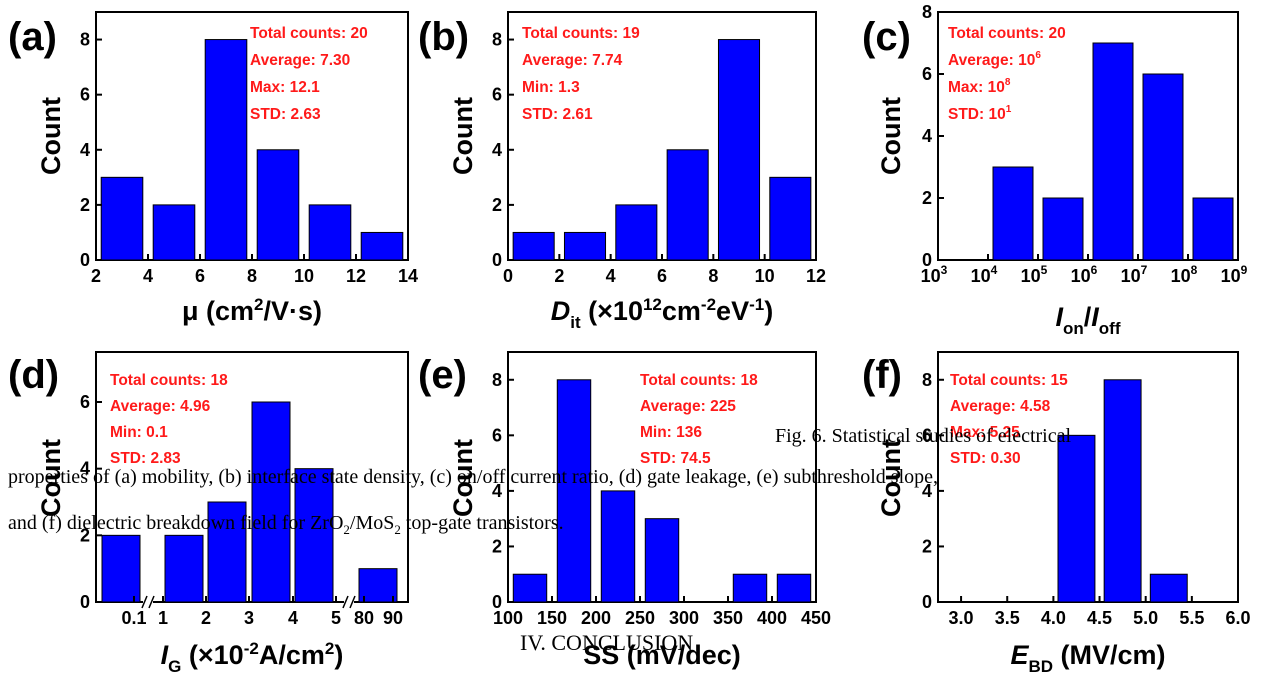 The image size is (1272, 679). Describe the element at coordinates (1034, 274) in the screenshot. I see `x-tick-label: 10⁵` at that location.